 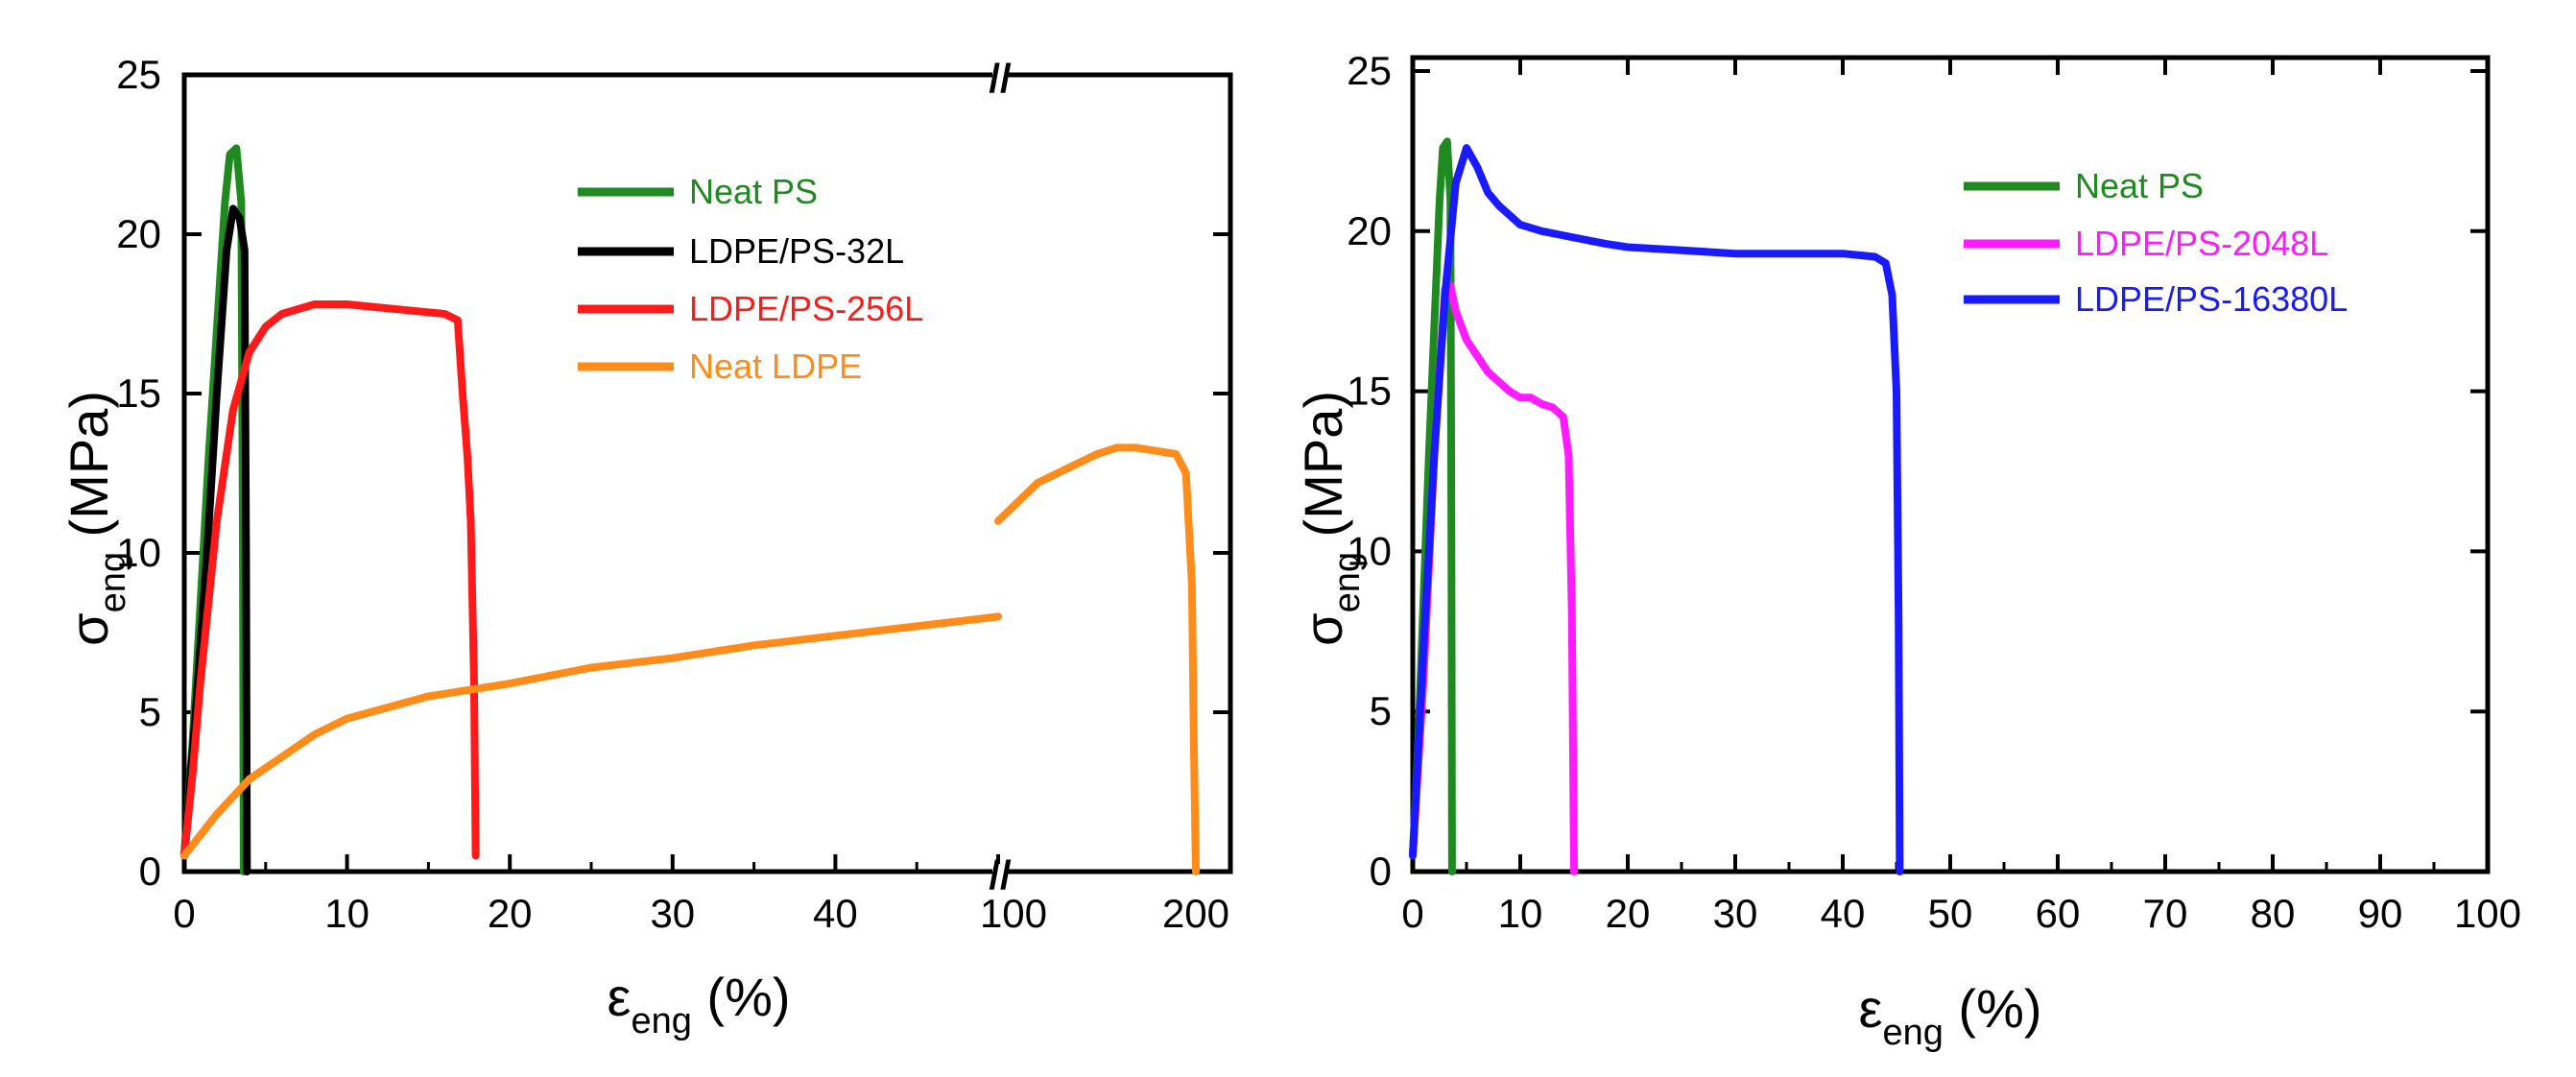 What do you see at coordinates (1323, 629) in the screenshot?
I see `right-y-symbol: σ` at bounding box center [1323, 629].